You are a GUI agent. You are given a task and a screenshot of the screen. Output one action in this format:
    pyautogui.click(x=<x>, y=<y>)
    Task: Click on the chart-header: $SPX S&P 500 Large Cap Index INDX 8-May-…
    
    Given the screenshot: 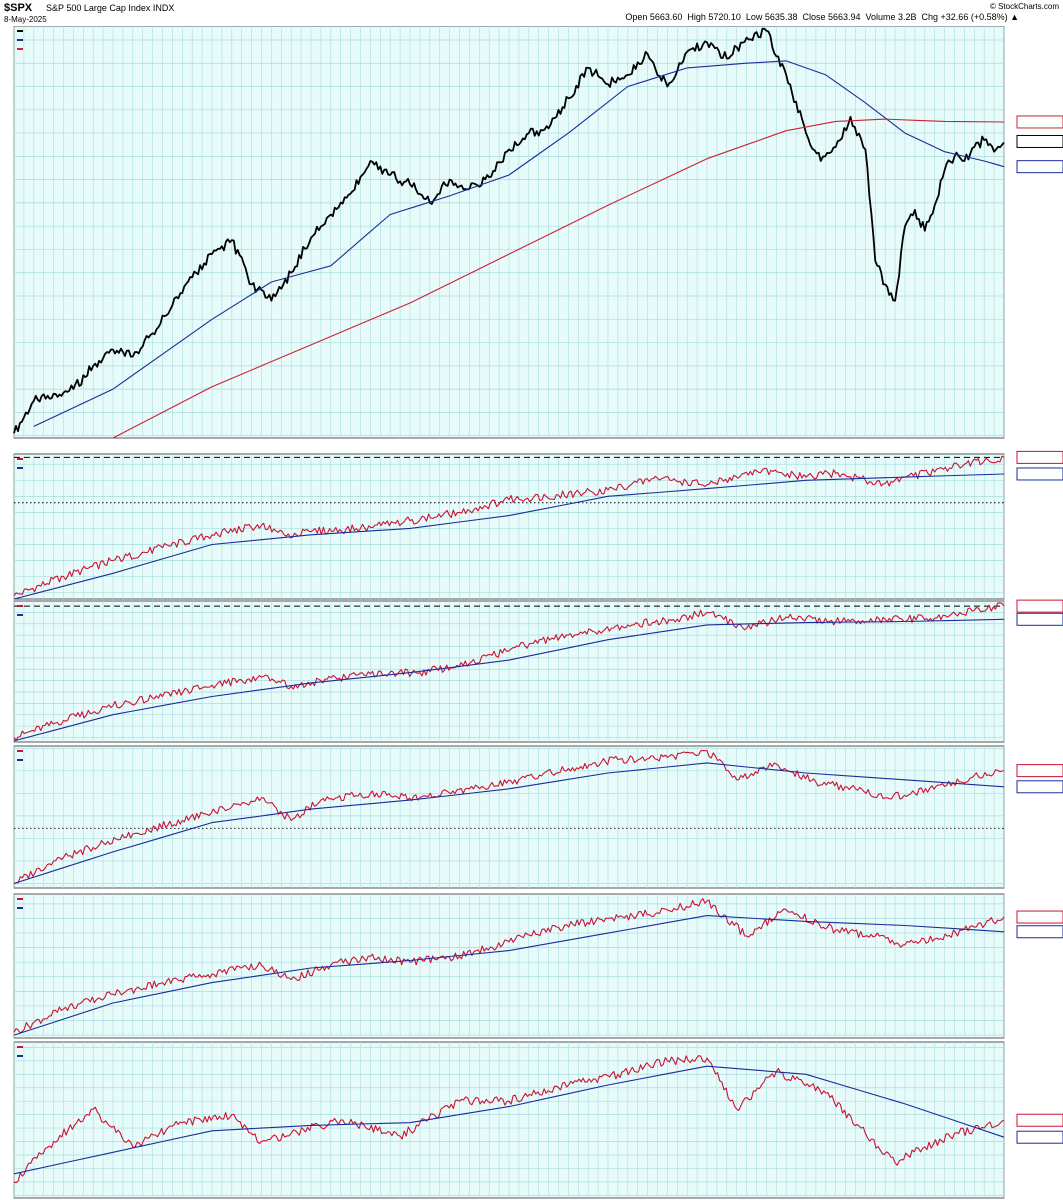 What is the action you would take?
    pyautogui.click(x=531, y=13)
    